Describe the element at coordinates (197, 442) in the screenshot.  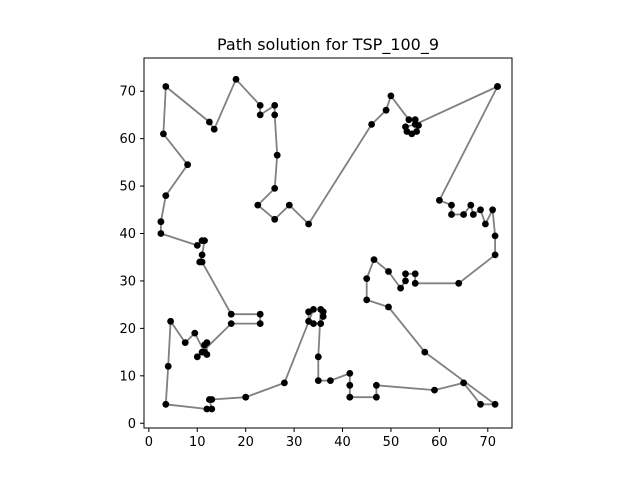
I see `x-tick-label: 10` at that location.